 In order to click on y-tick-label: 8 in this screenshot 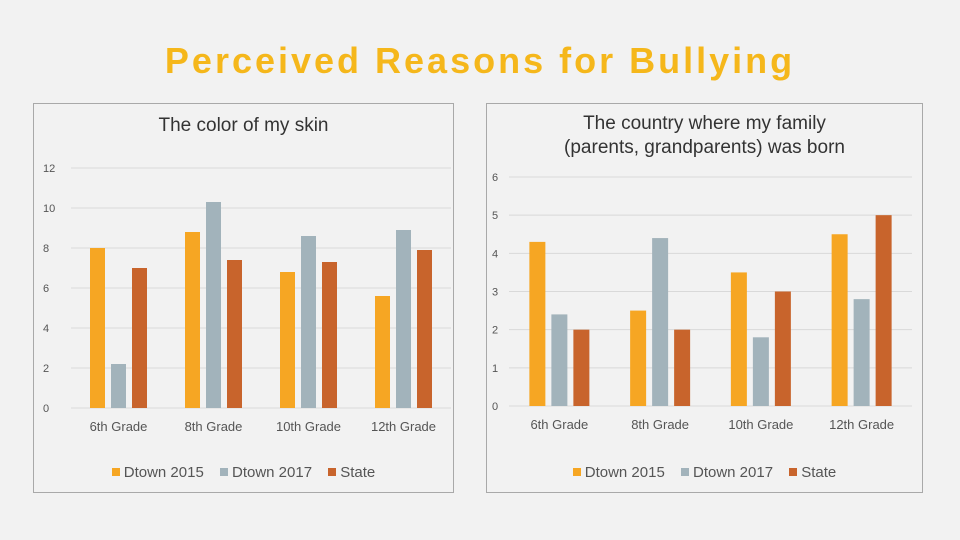, I will do `click(46, 249)`.